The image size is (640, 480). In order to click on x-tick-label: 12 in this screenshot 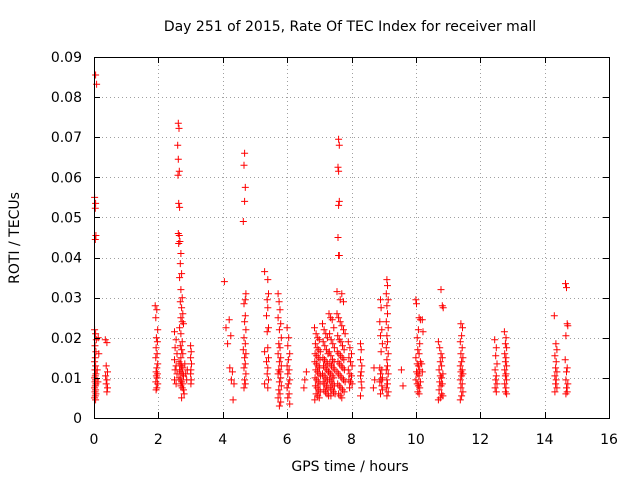, I will do `click(480, 440)`.